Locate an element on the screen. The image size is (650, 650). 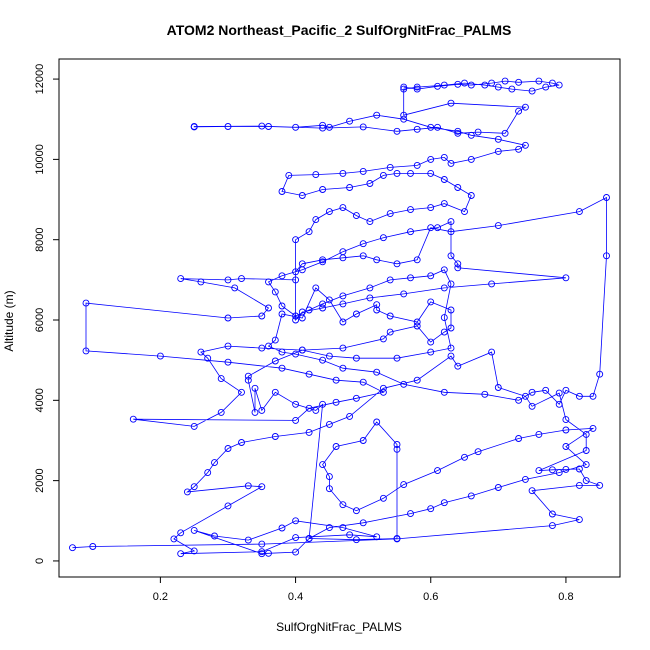
y-tick-label: 12000 is located at coordinates (40, 79).